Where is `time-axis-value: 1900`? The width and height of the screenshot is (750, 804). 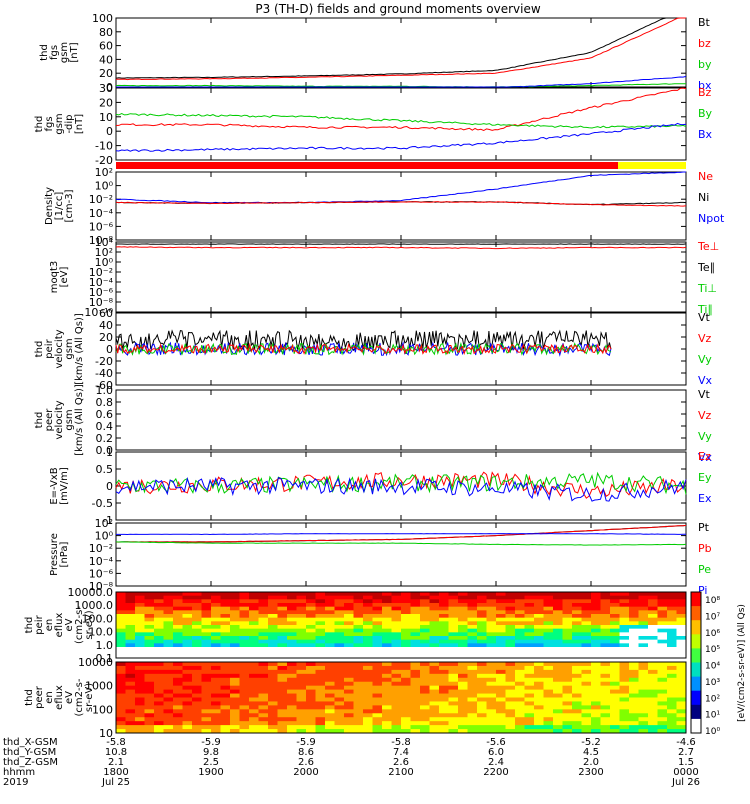 time-axis-value: 1900 is located at coordinates (210, 772).